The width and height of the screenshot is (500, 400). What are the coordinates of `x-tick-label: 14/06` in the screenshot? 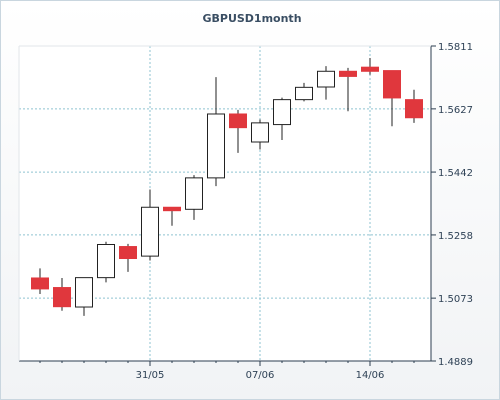 It's located at (370, 375).